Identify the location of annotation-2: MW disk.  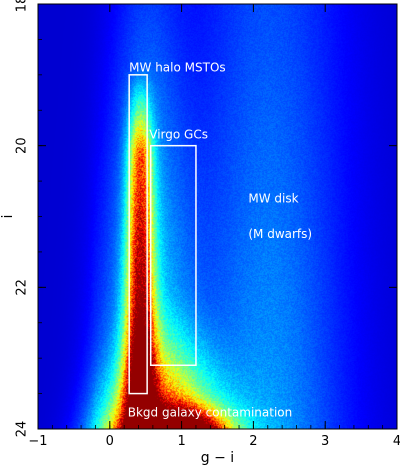
(273, 198).